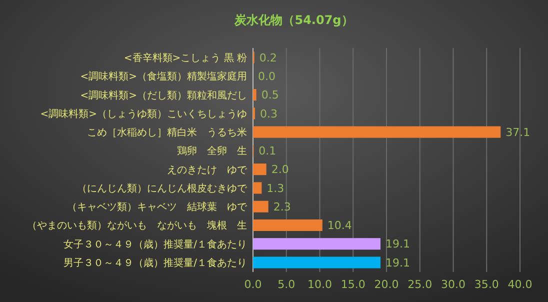 This screenshot has height=302, width=548. Describe the element at coordinates (320, 284) in the screenshot. I see `x-tick-label: 10.0` at that location.